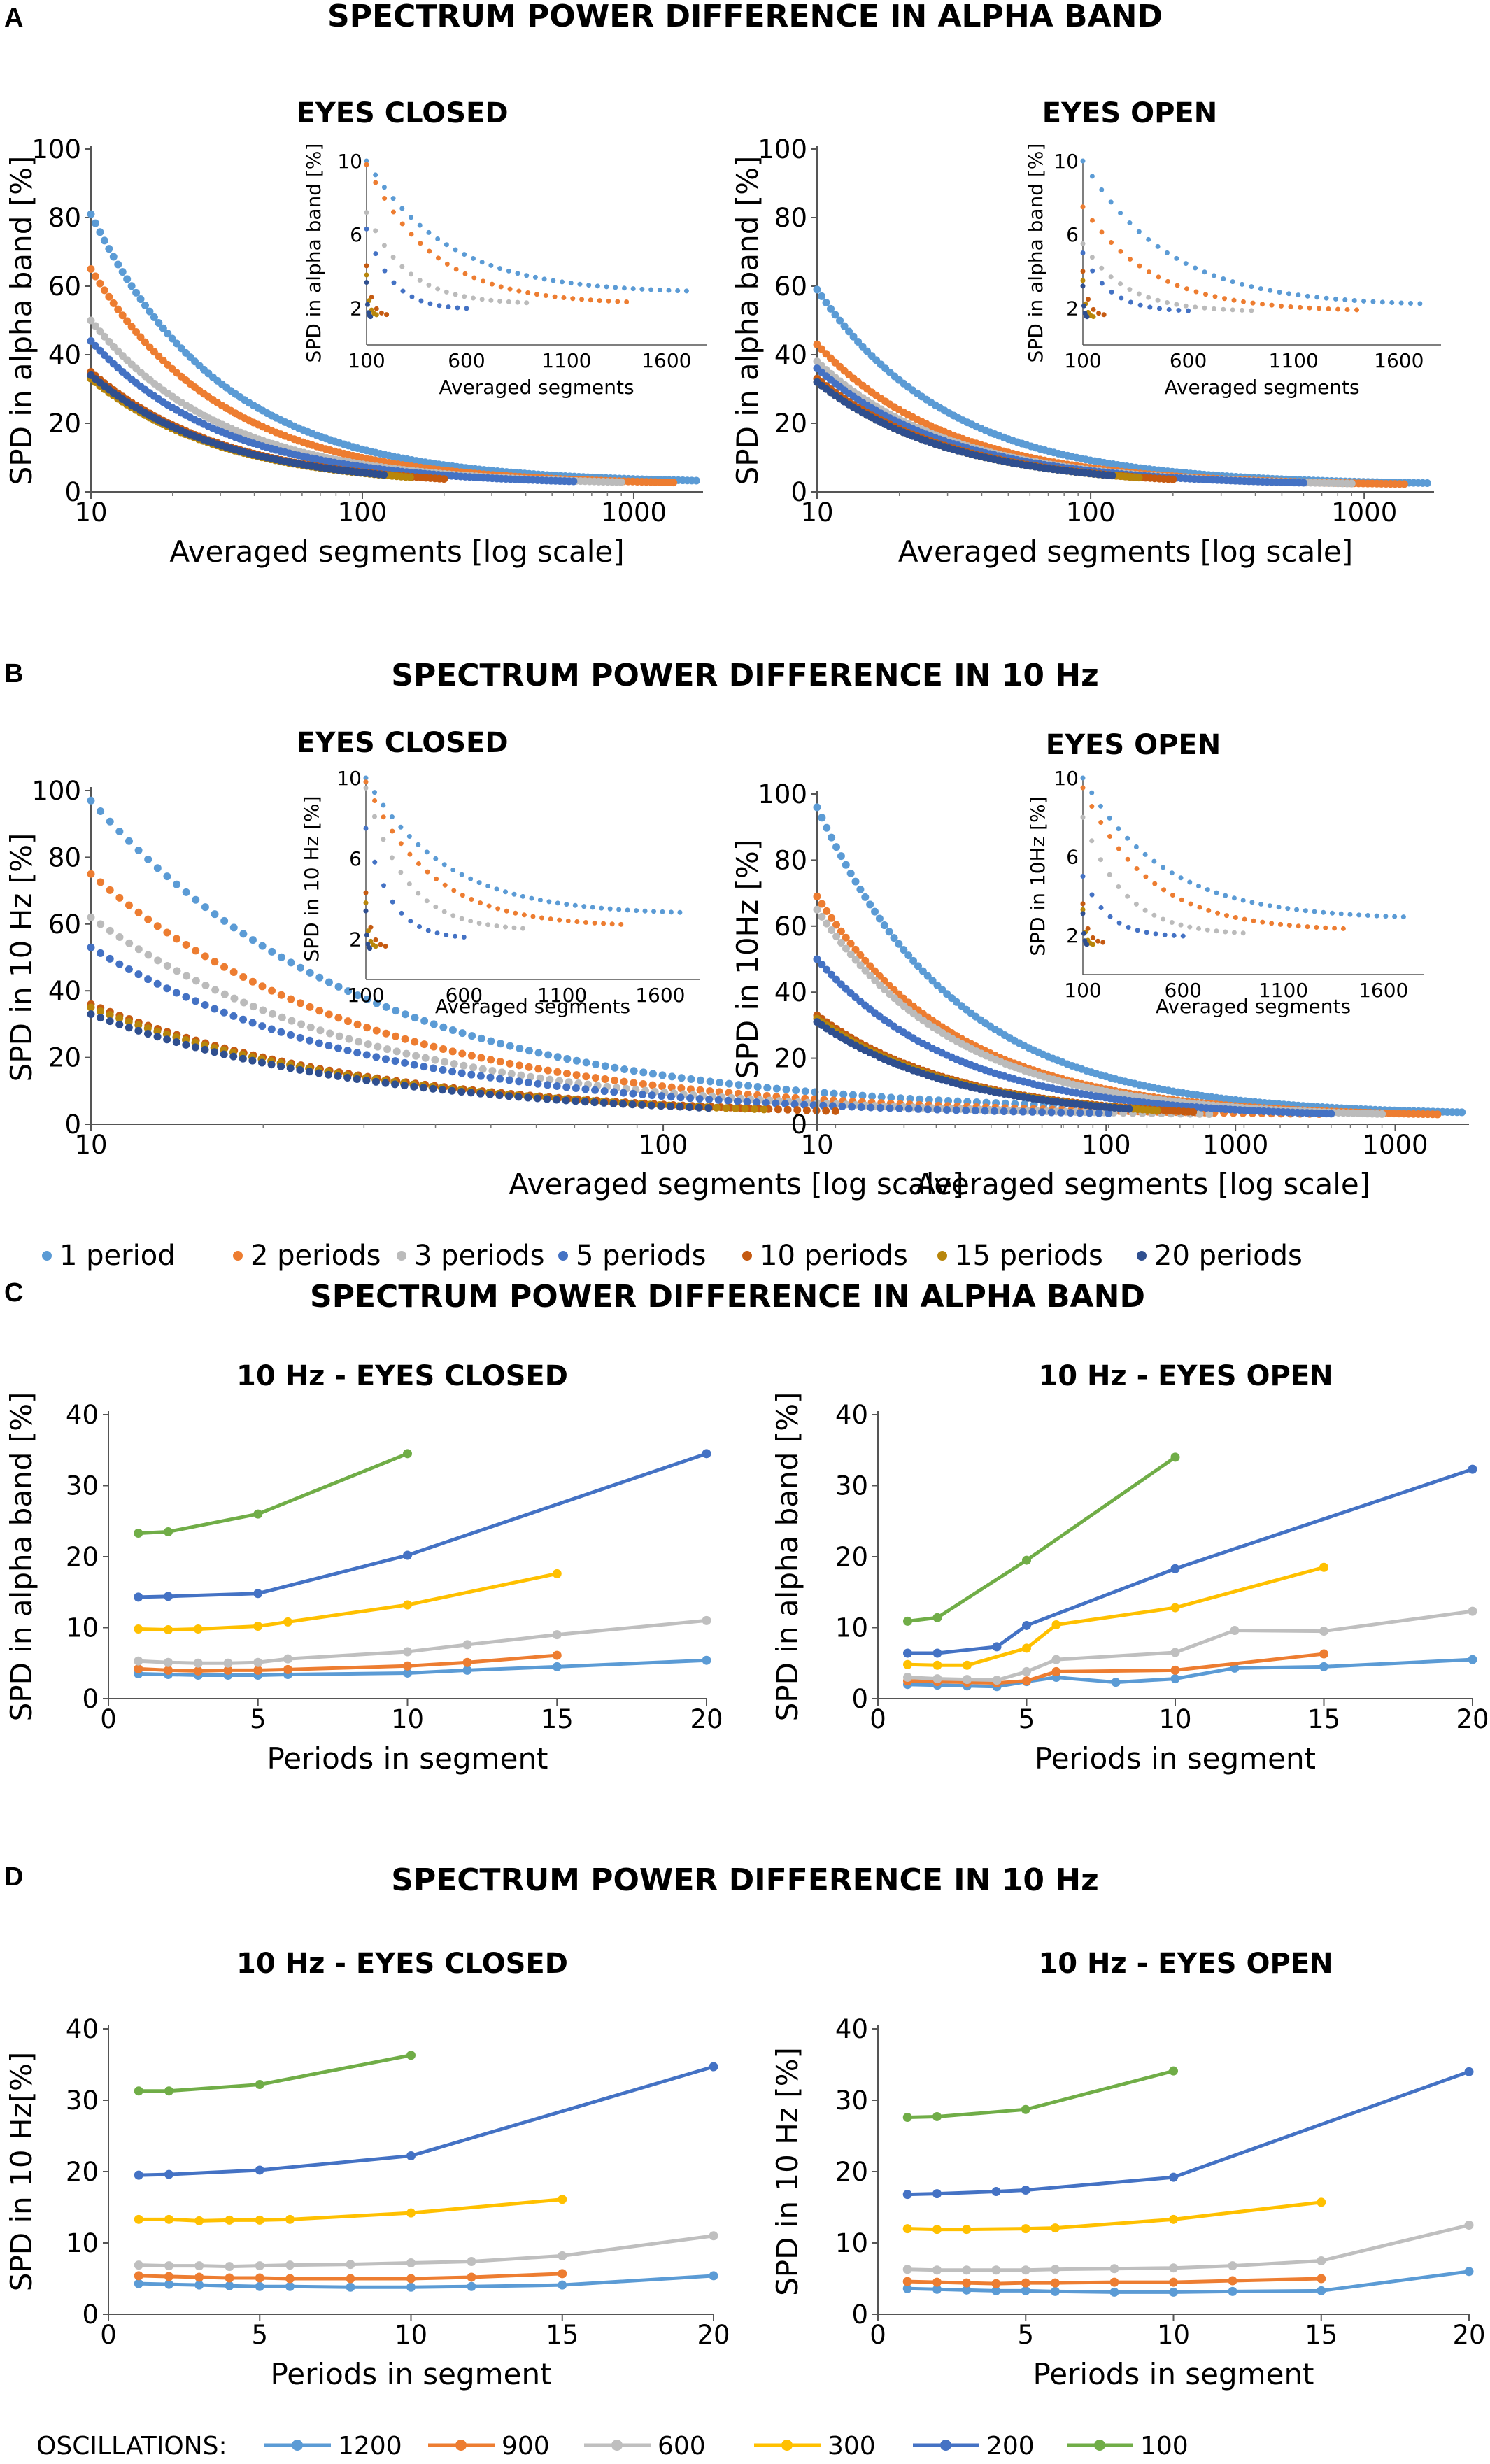 The width and height of the screenshot is (1490, 2464). I want to click on series-line, so click(426, 2121).